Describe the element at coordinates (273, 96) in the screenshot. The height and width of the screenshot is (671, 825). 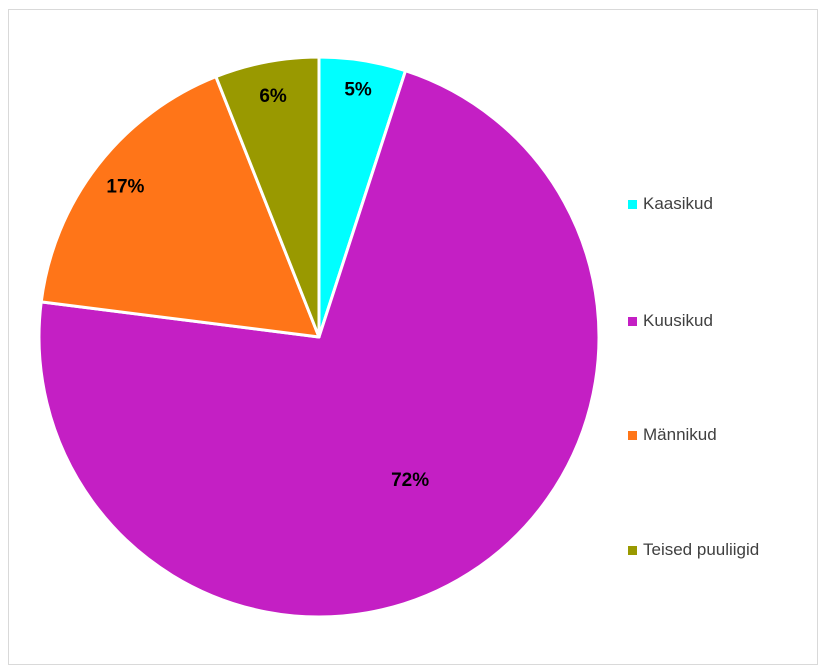
I see `data-label: 6%` at that location.